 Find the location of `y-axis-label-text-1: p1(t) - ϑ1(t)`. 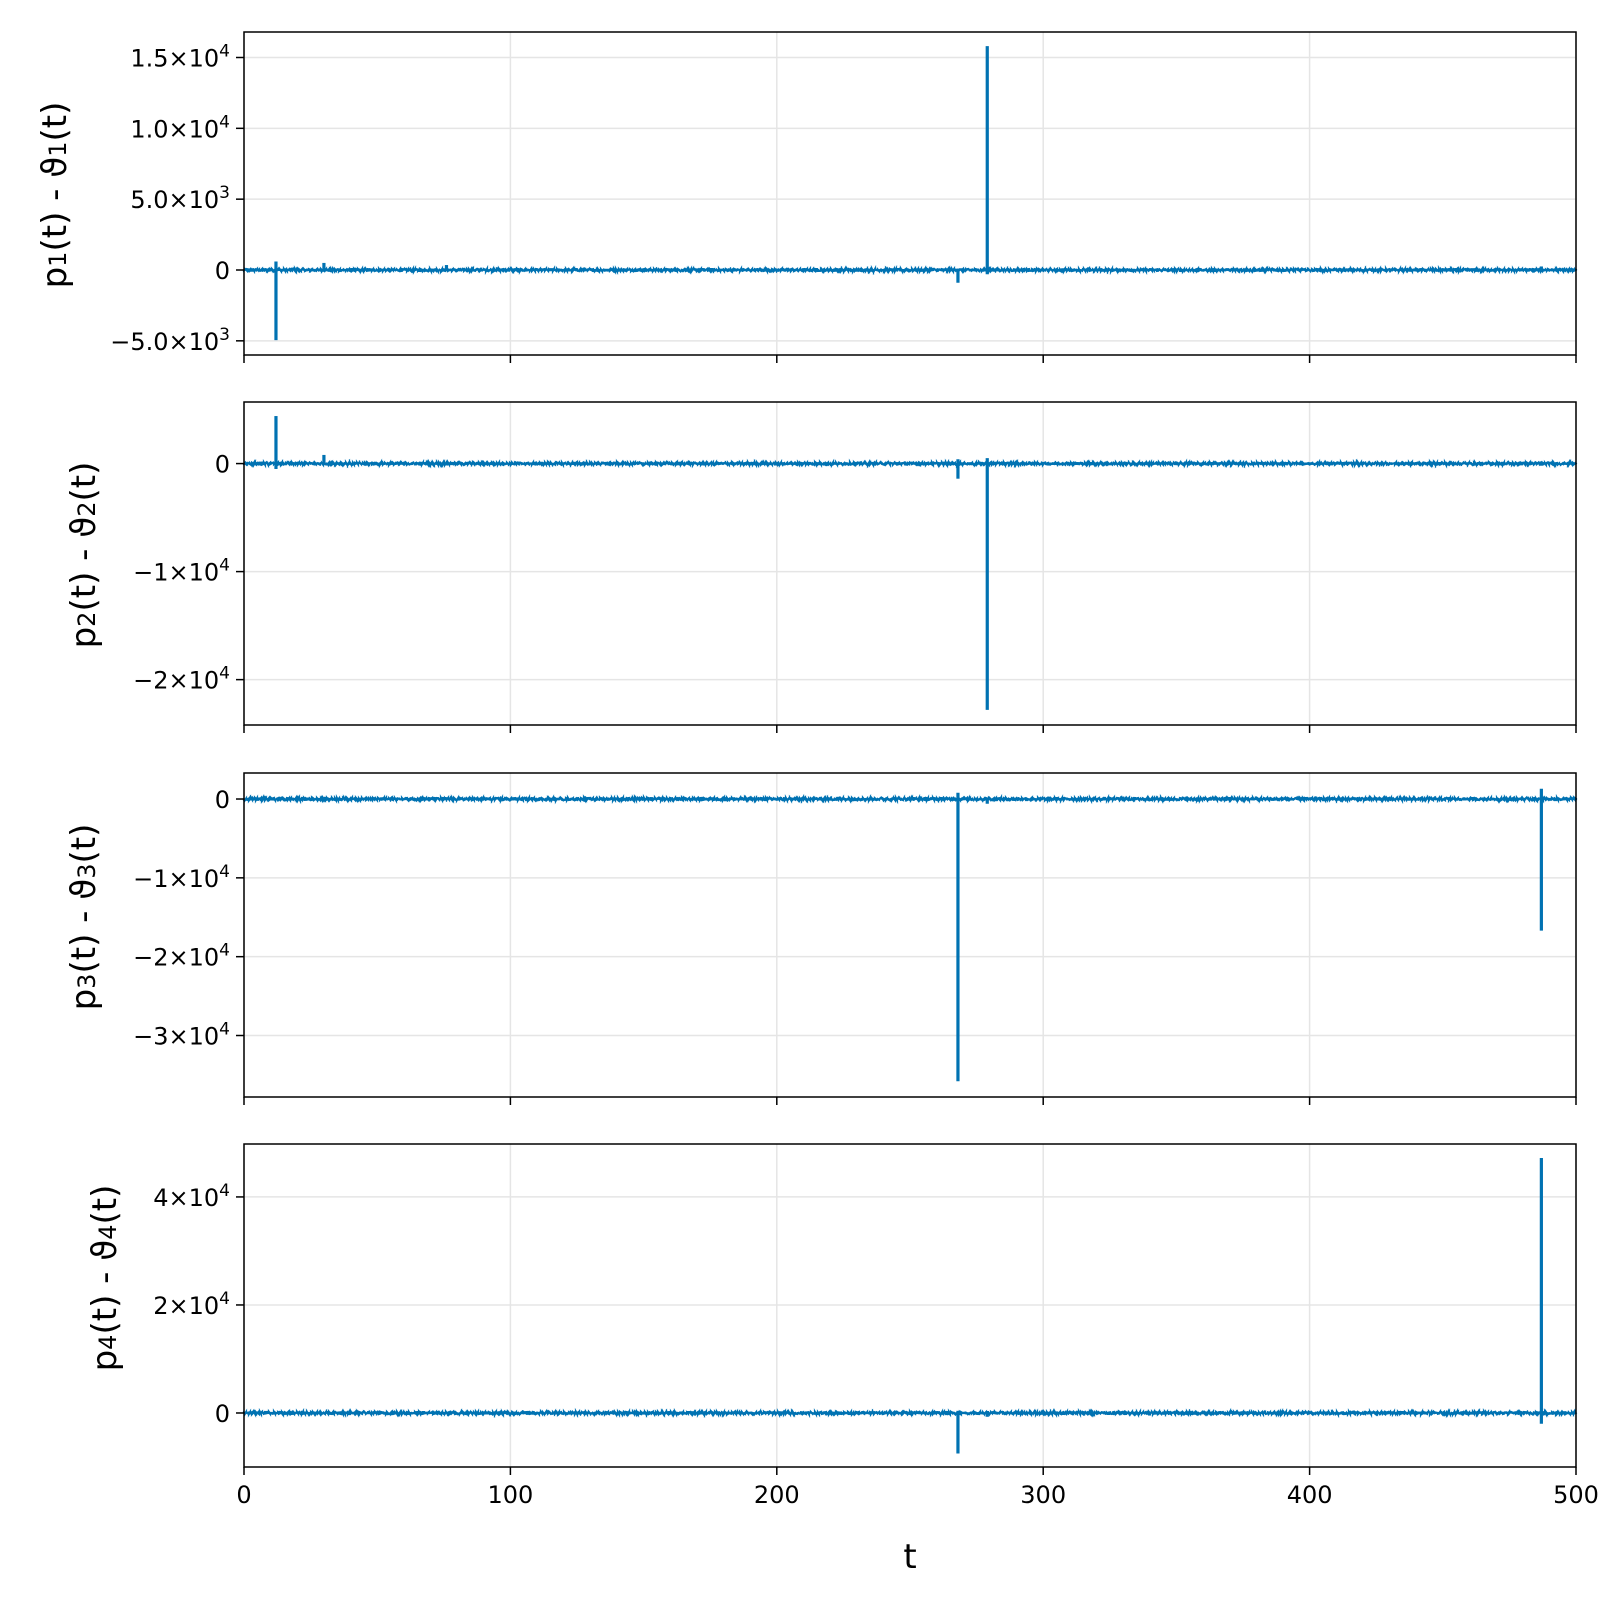

y-axis-label-text-1: p1(t) - ϑ1(t) is located at coordinates (55, 195).